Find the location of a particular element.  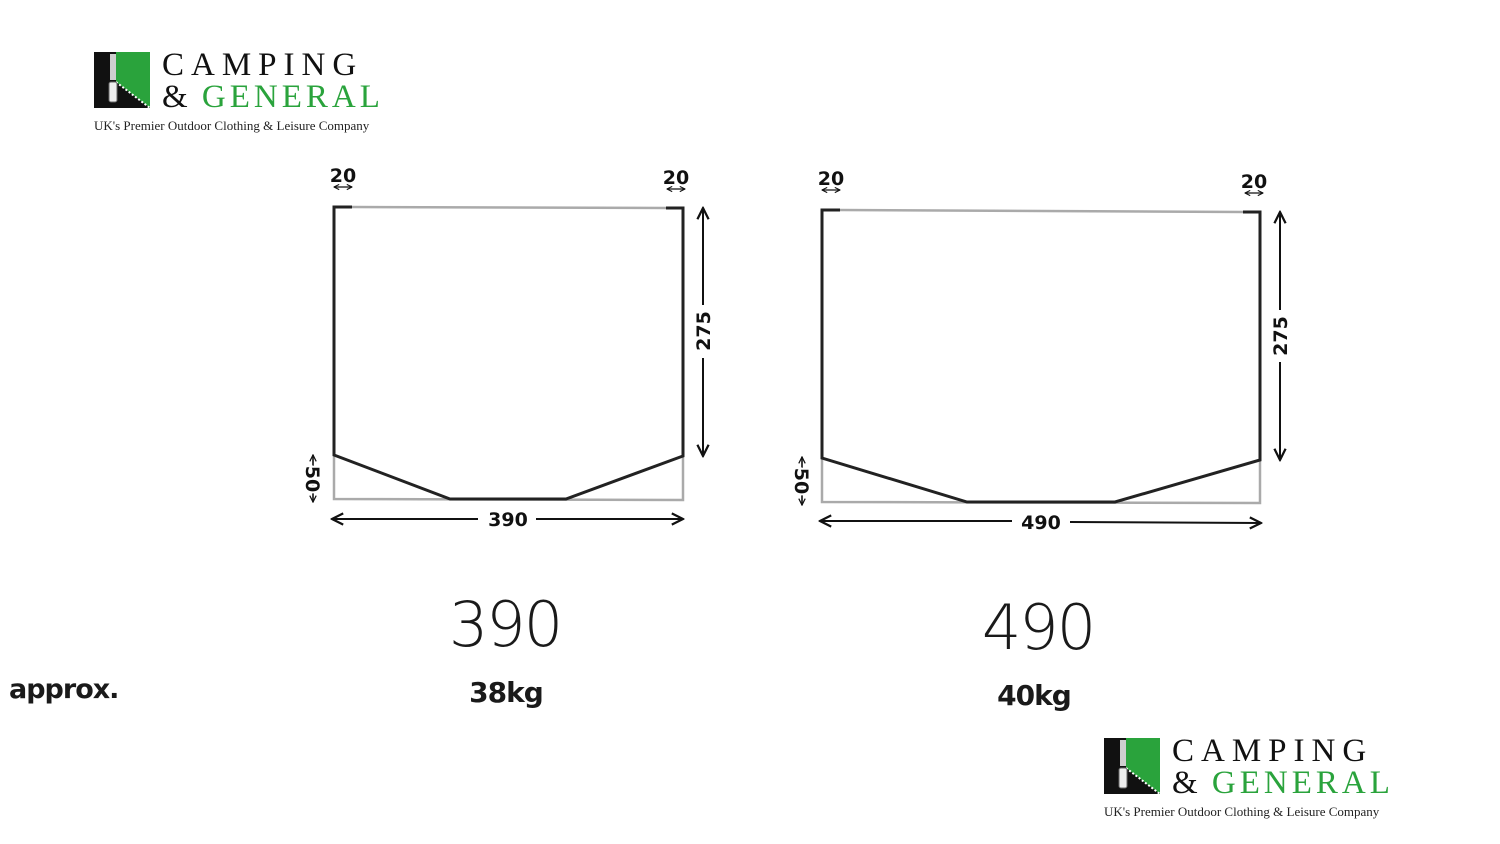

floor-plan-390: 20 20 275 50 390 is located at coordinates (507, 348).